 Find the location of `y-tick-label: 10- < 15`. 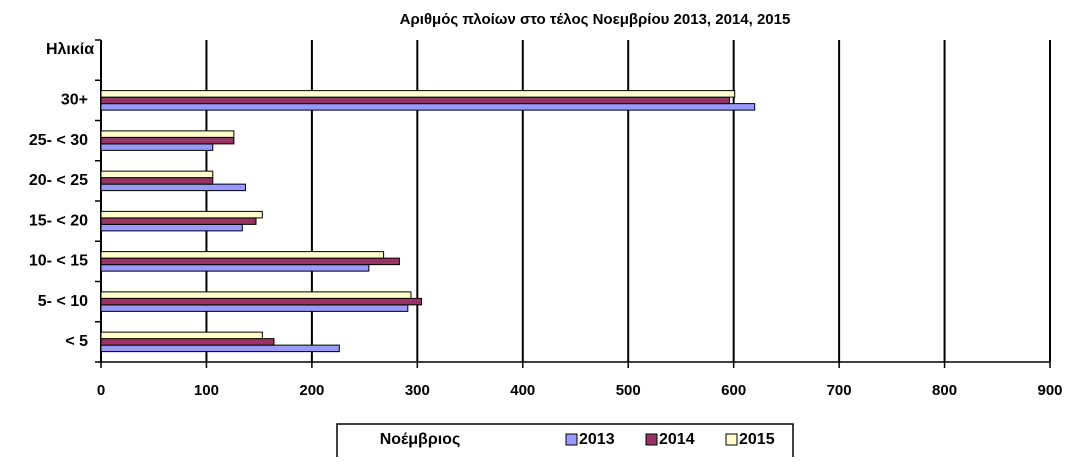

y-tick-label: 10- < 15 is located at coordinates (58, 261).